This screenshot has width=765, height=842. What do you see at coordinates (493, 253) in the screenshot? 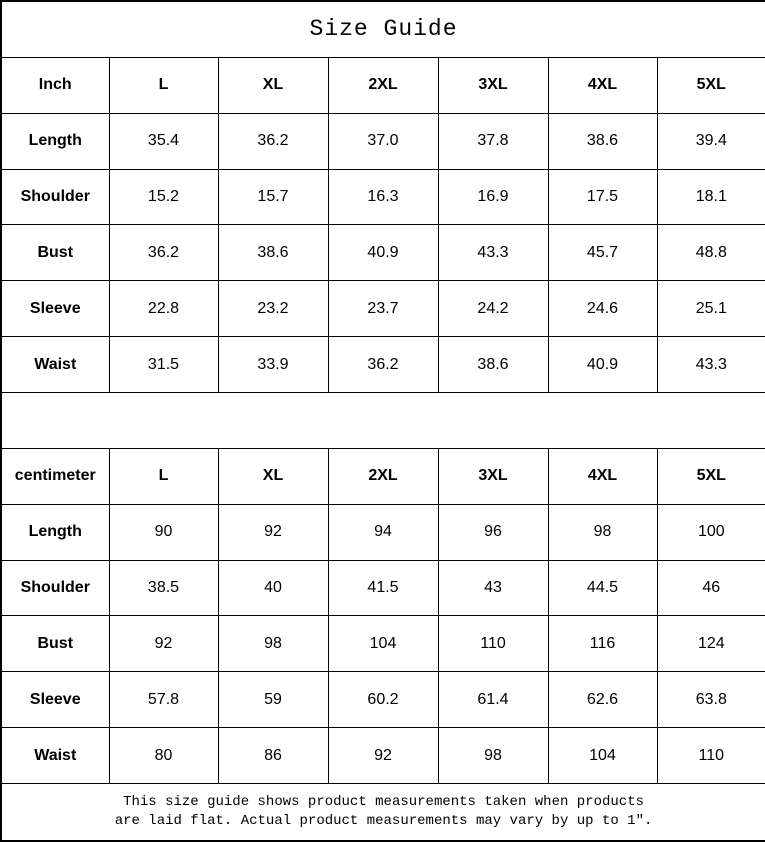
I see `measurement-value-cell: 43.3` at bounding box center [493, 253].